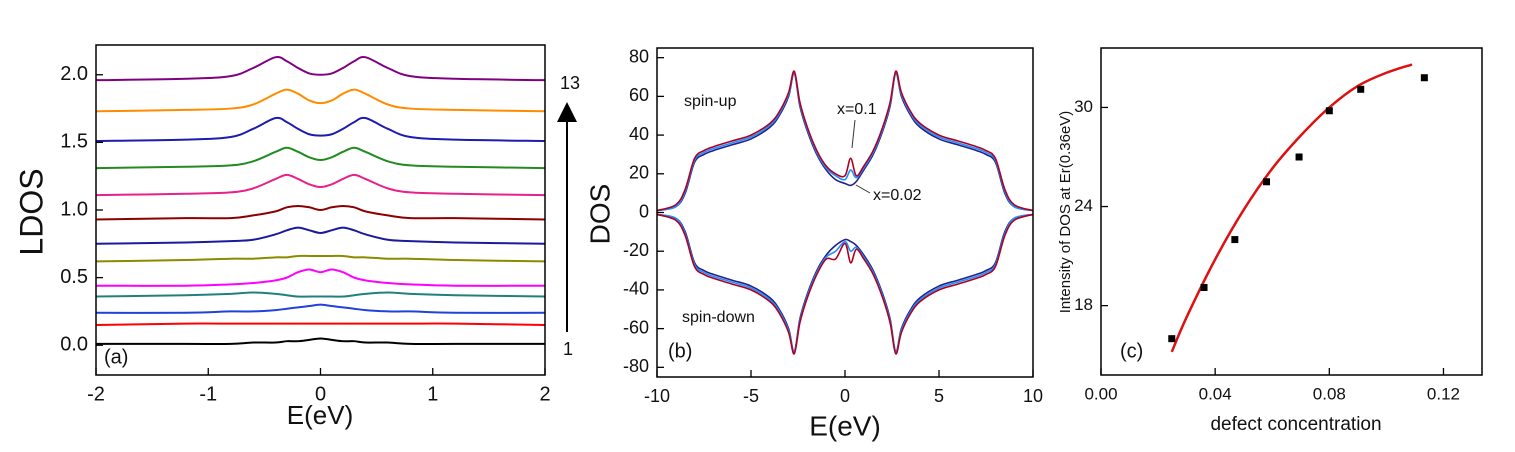 Image resolution: width=1515 pixels, height=452 pixels. Describe the element at coordinates (74, 345) in the screenshot. I see `y-tick-label: 0.0` at that location.